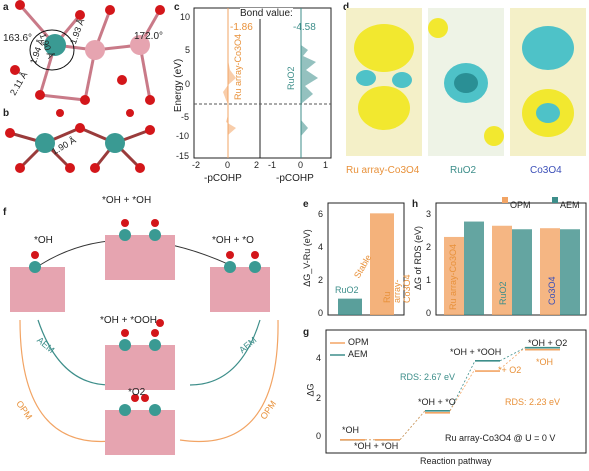  What do you see at coordinates (358, 354) in the screenshot?
I see `g-legend-aem: AEM` at bounding box center [358, 354].